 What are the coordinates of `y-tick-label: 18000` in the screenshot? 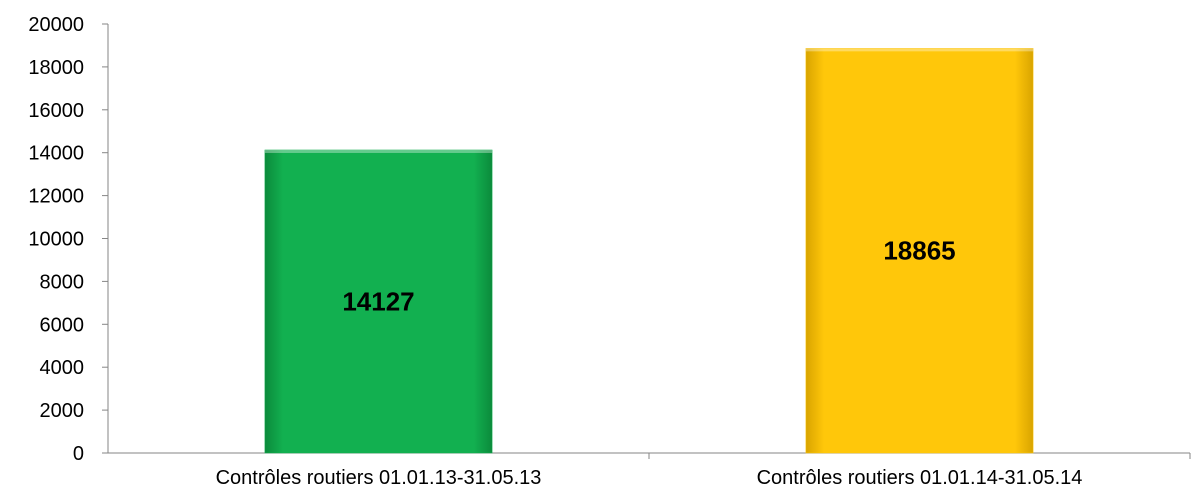 It's located at (56, 68).